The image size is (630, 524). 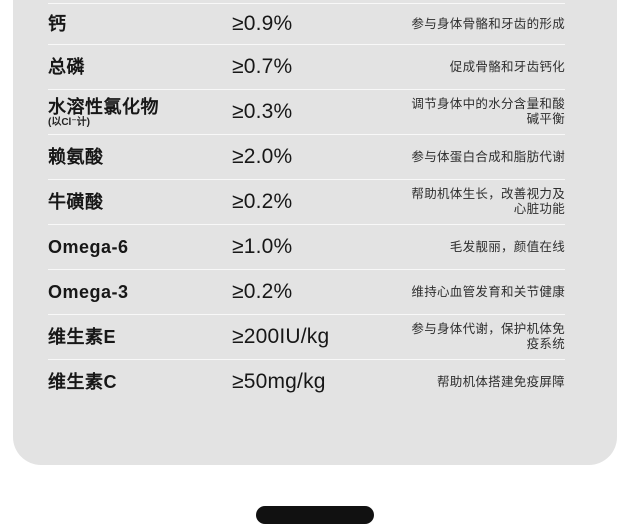 I want to click on table-row-vitamin-c: 维生素C ≥50mg/kg 帮助机体搭建免疫屏障, so click(x=306, y=381).